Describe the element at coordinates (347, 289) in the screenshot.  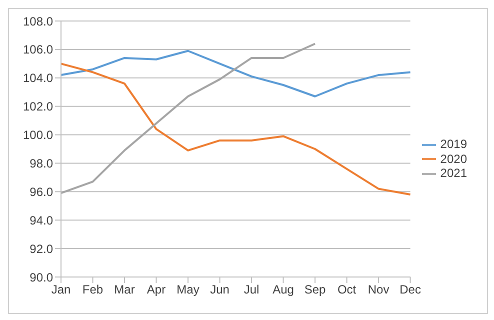
I see `x-tick-label: Oct` at that location.